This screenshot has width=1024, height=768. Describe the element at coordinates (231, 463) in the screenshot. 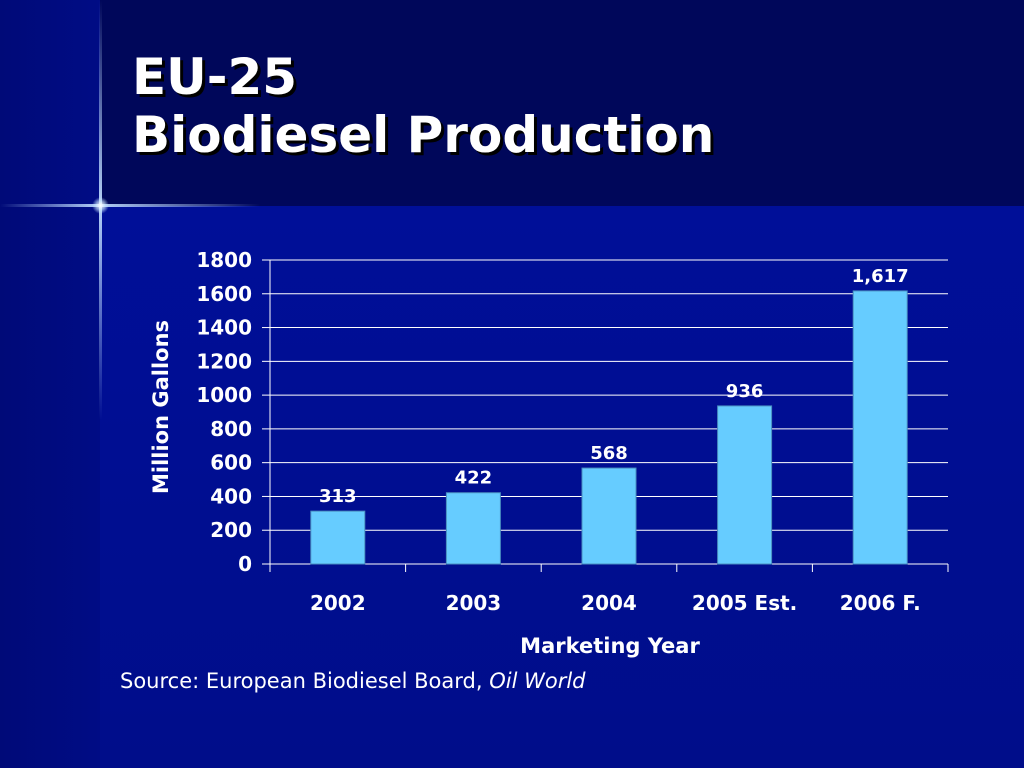

I see `y-tick-label: 600` at that location.